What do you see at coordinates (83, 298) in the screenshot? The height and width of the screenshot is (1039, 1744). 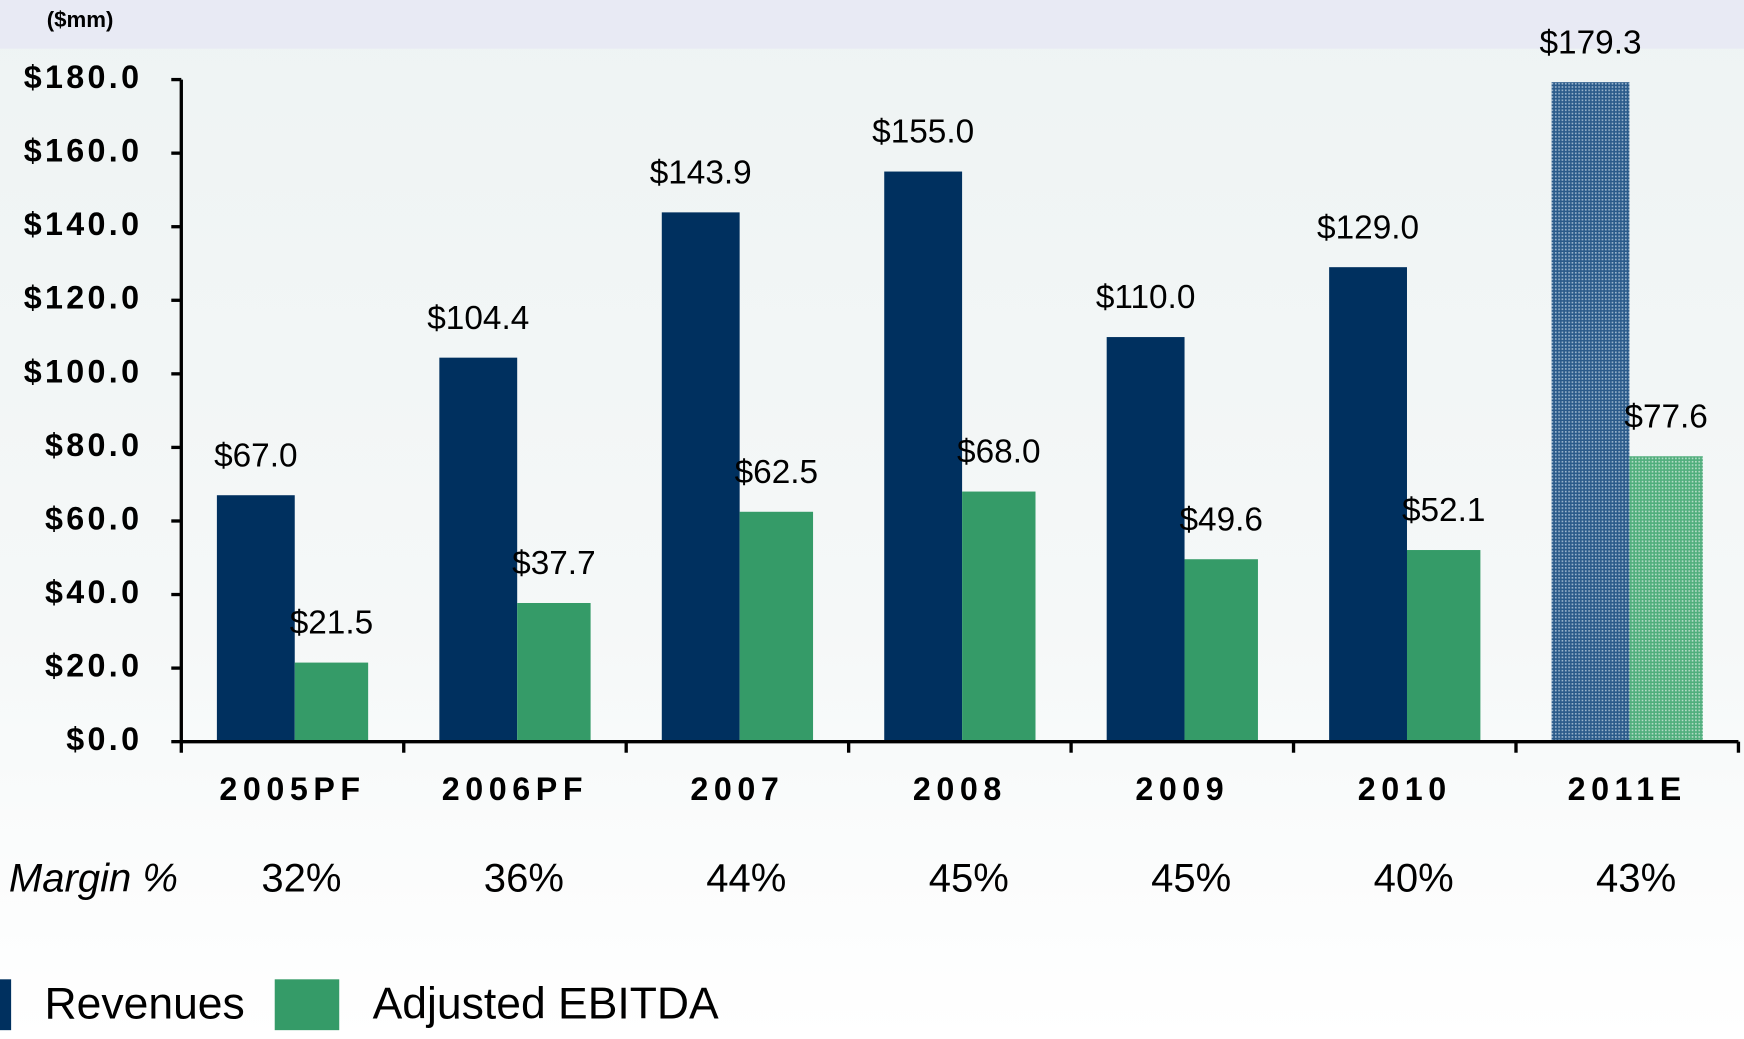 I see `y-tick-label: $120.0` at bounding box center [83, 298].